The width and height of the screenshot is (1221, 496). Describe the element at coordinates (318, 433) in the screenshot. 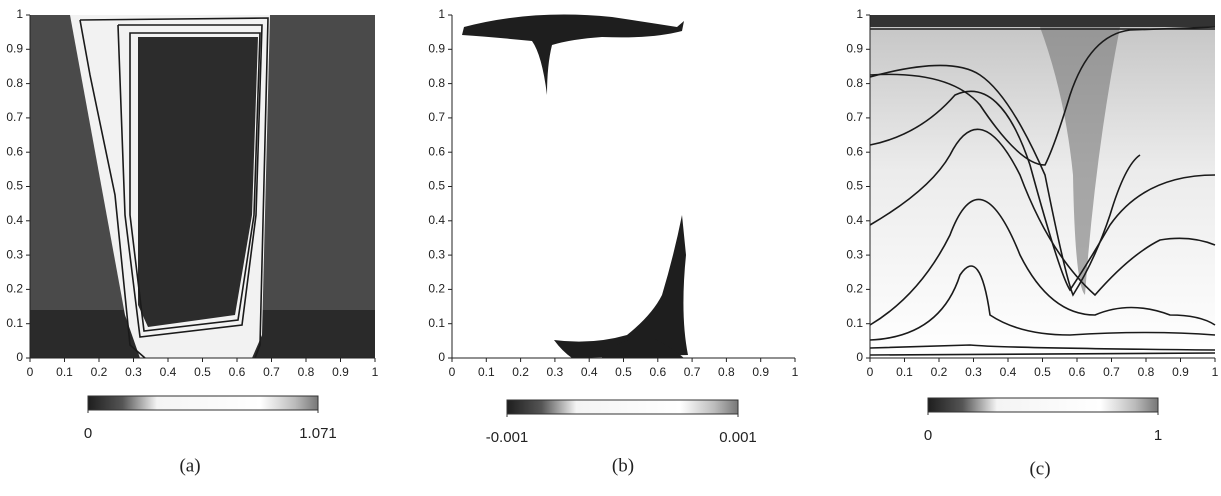

I see `colorbar-label: 1.071` at that location.